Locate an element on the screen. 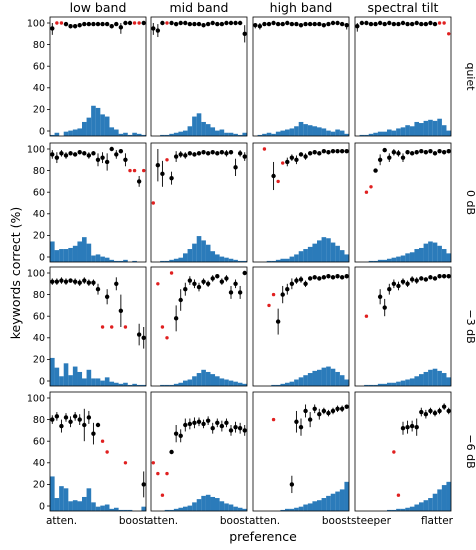  x-end-label-left: steeper is located at coordinates (371, 521).